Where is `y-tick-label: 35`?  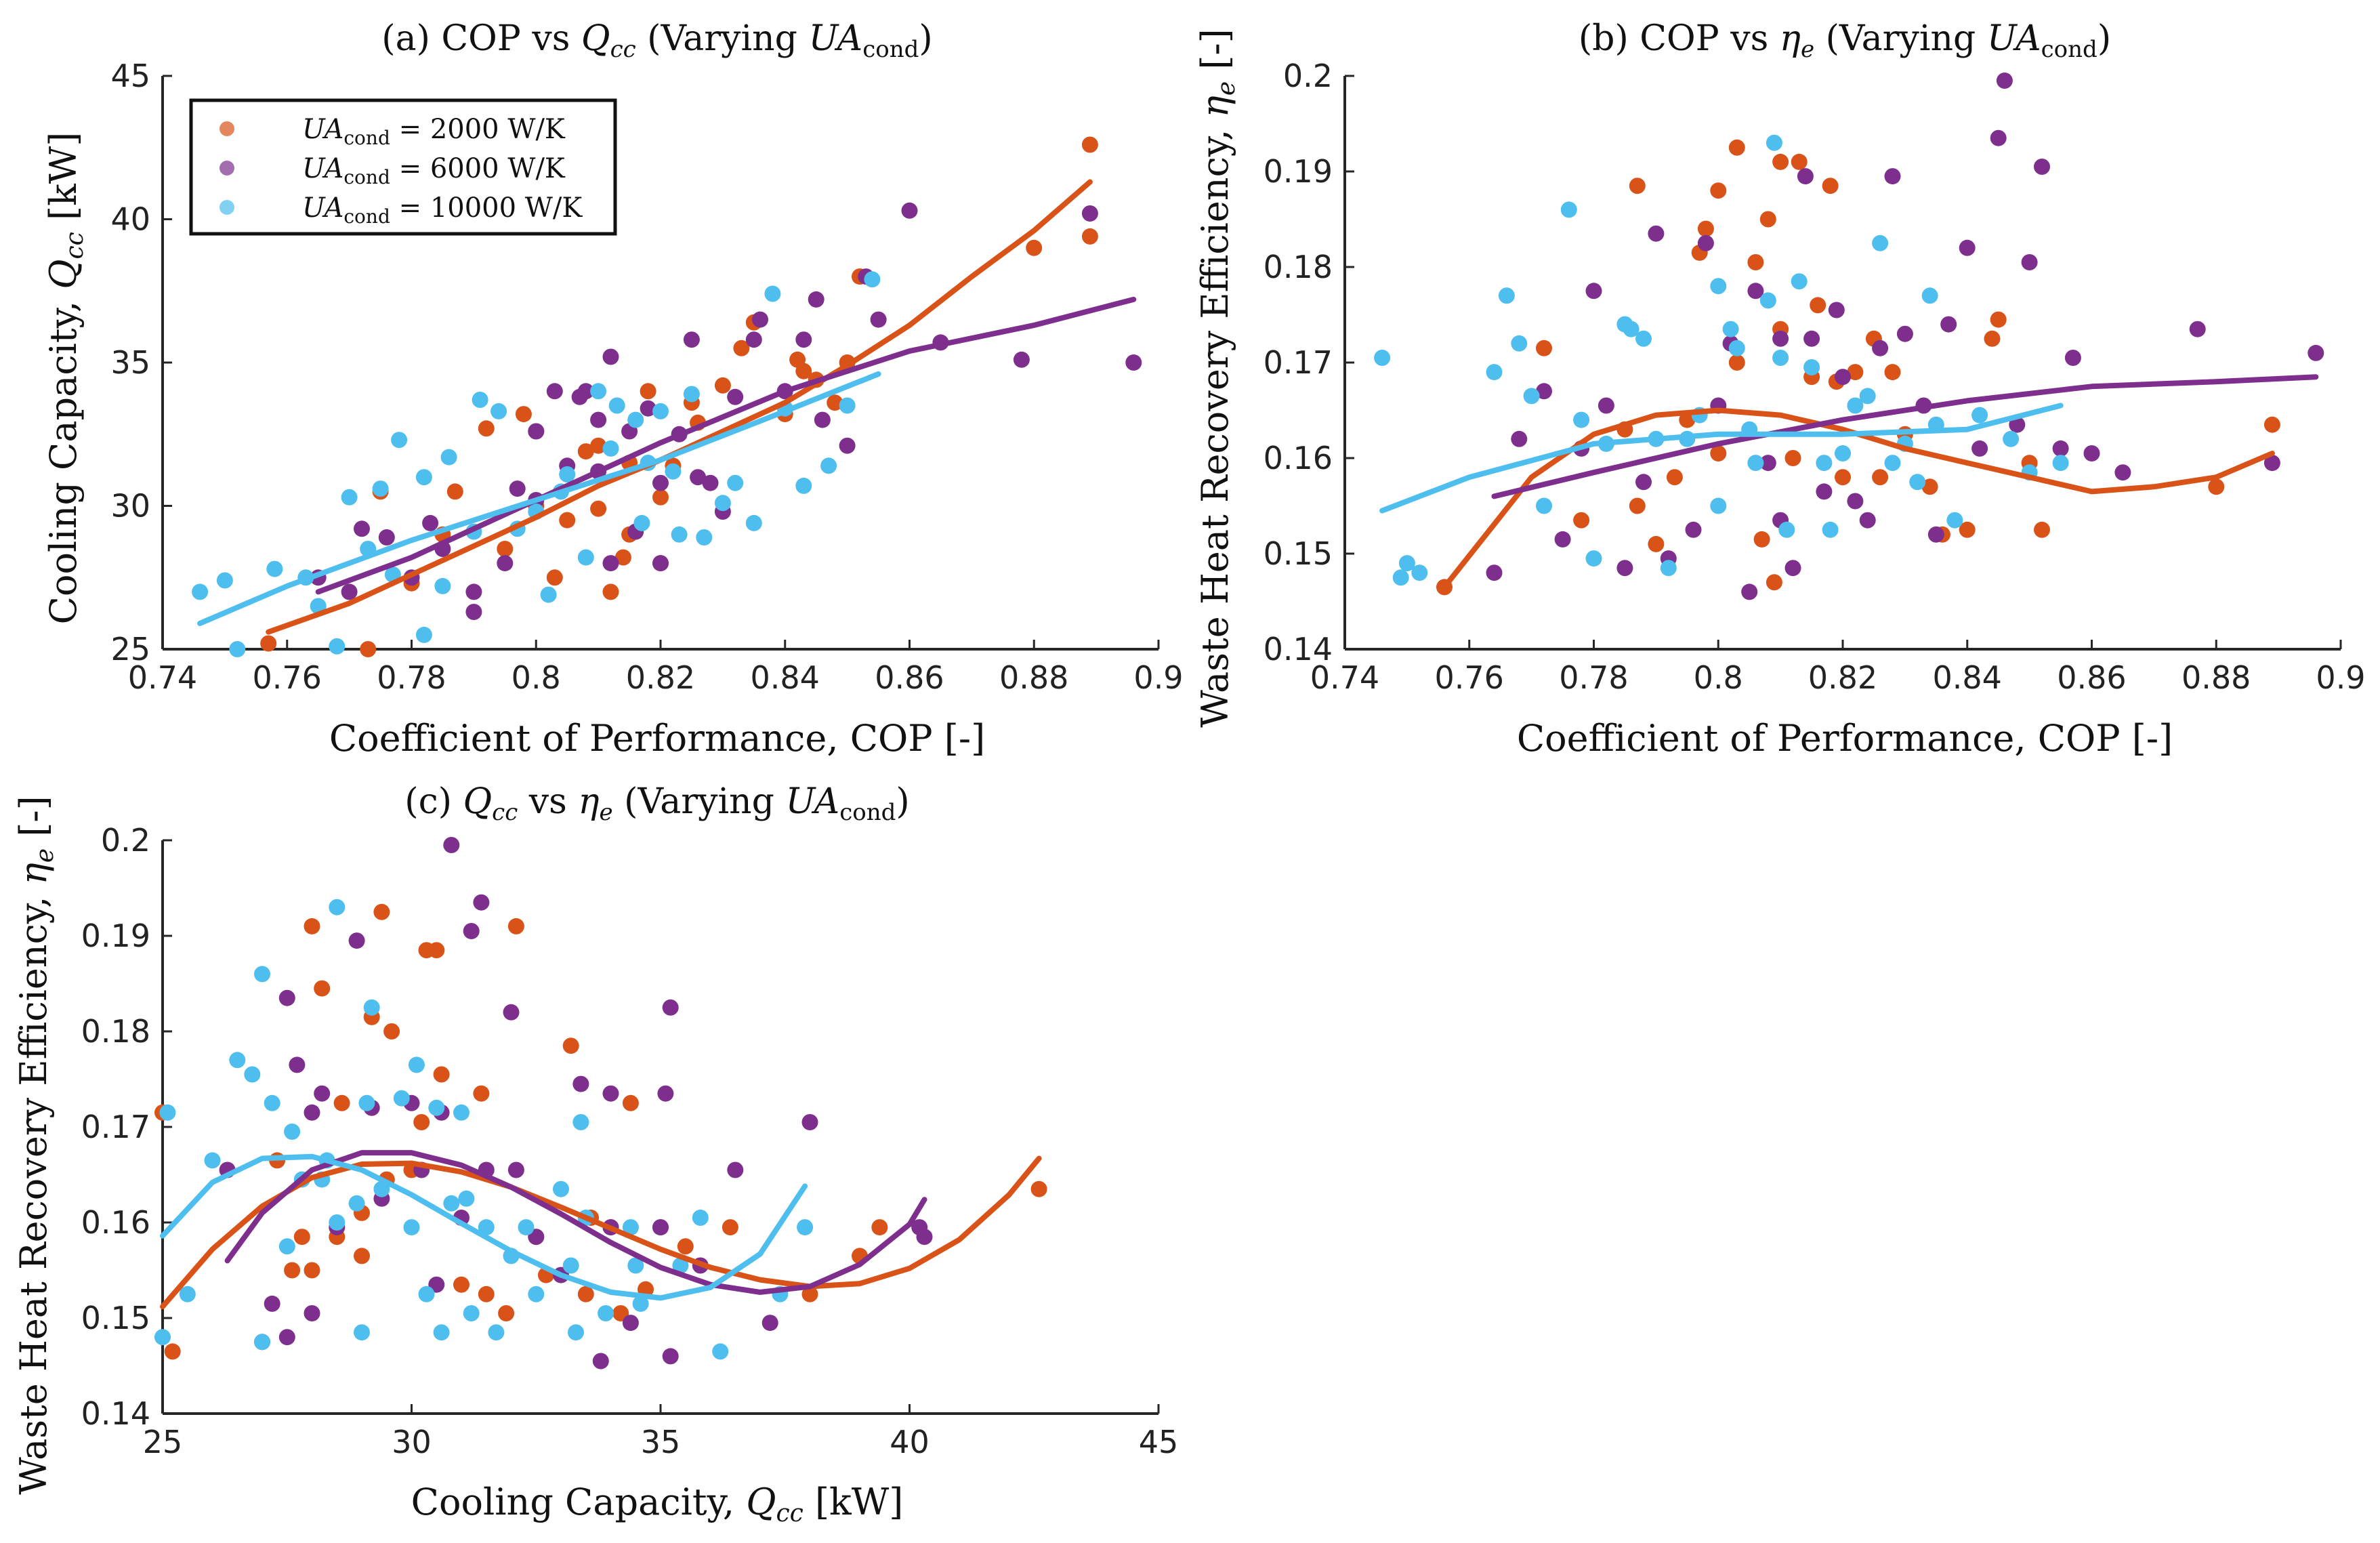
y-tick-label: 35 is located at coordinates (130, 362).